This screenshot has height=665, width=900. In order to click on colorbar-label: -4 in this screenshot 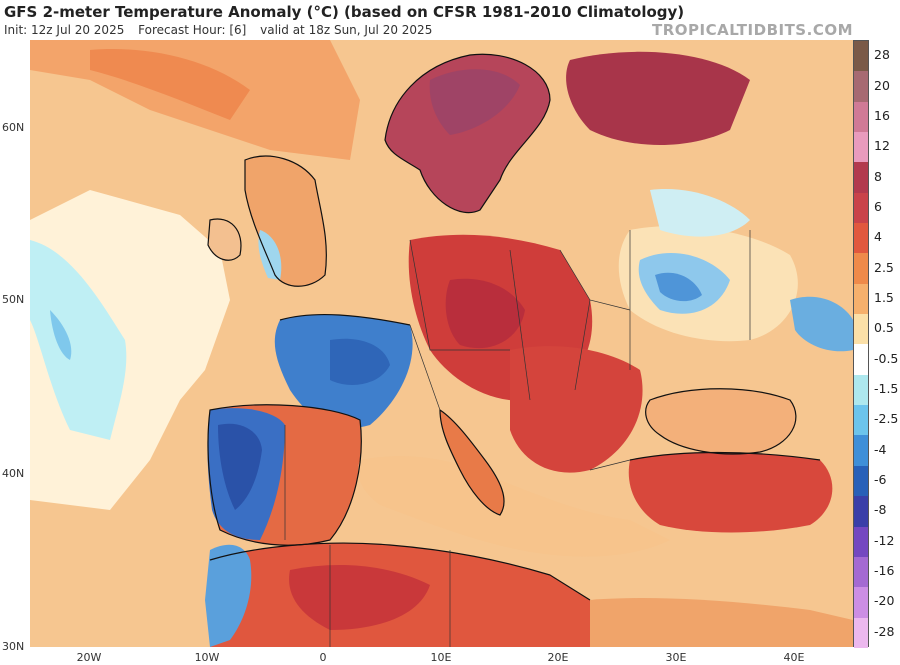, I will do `click(880, 449)`.